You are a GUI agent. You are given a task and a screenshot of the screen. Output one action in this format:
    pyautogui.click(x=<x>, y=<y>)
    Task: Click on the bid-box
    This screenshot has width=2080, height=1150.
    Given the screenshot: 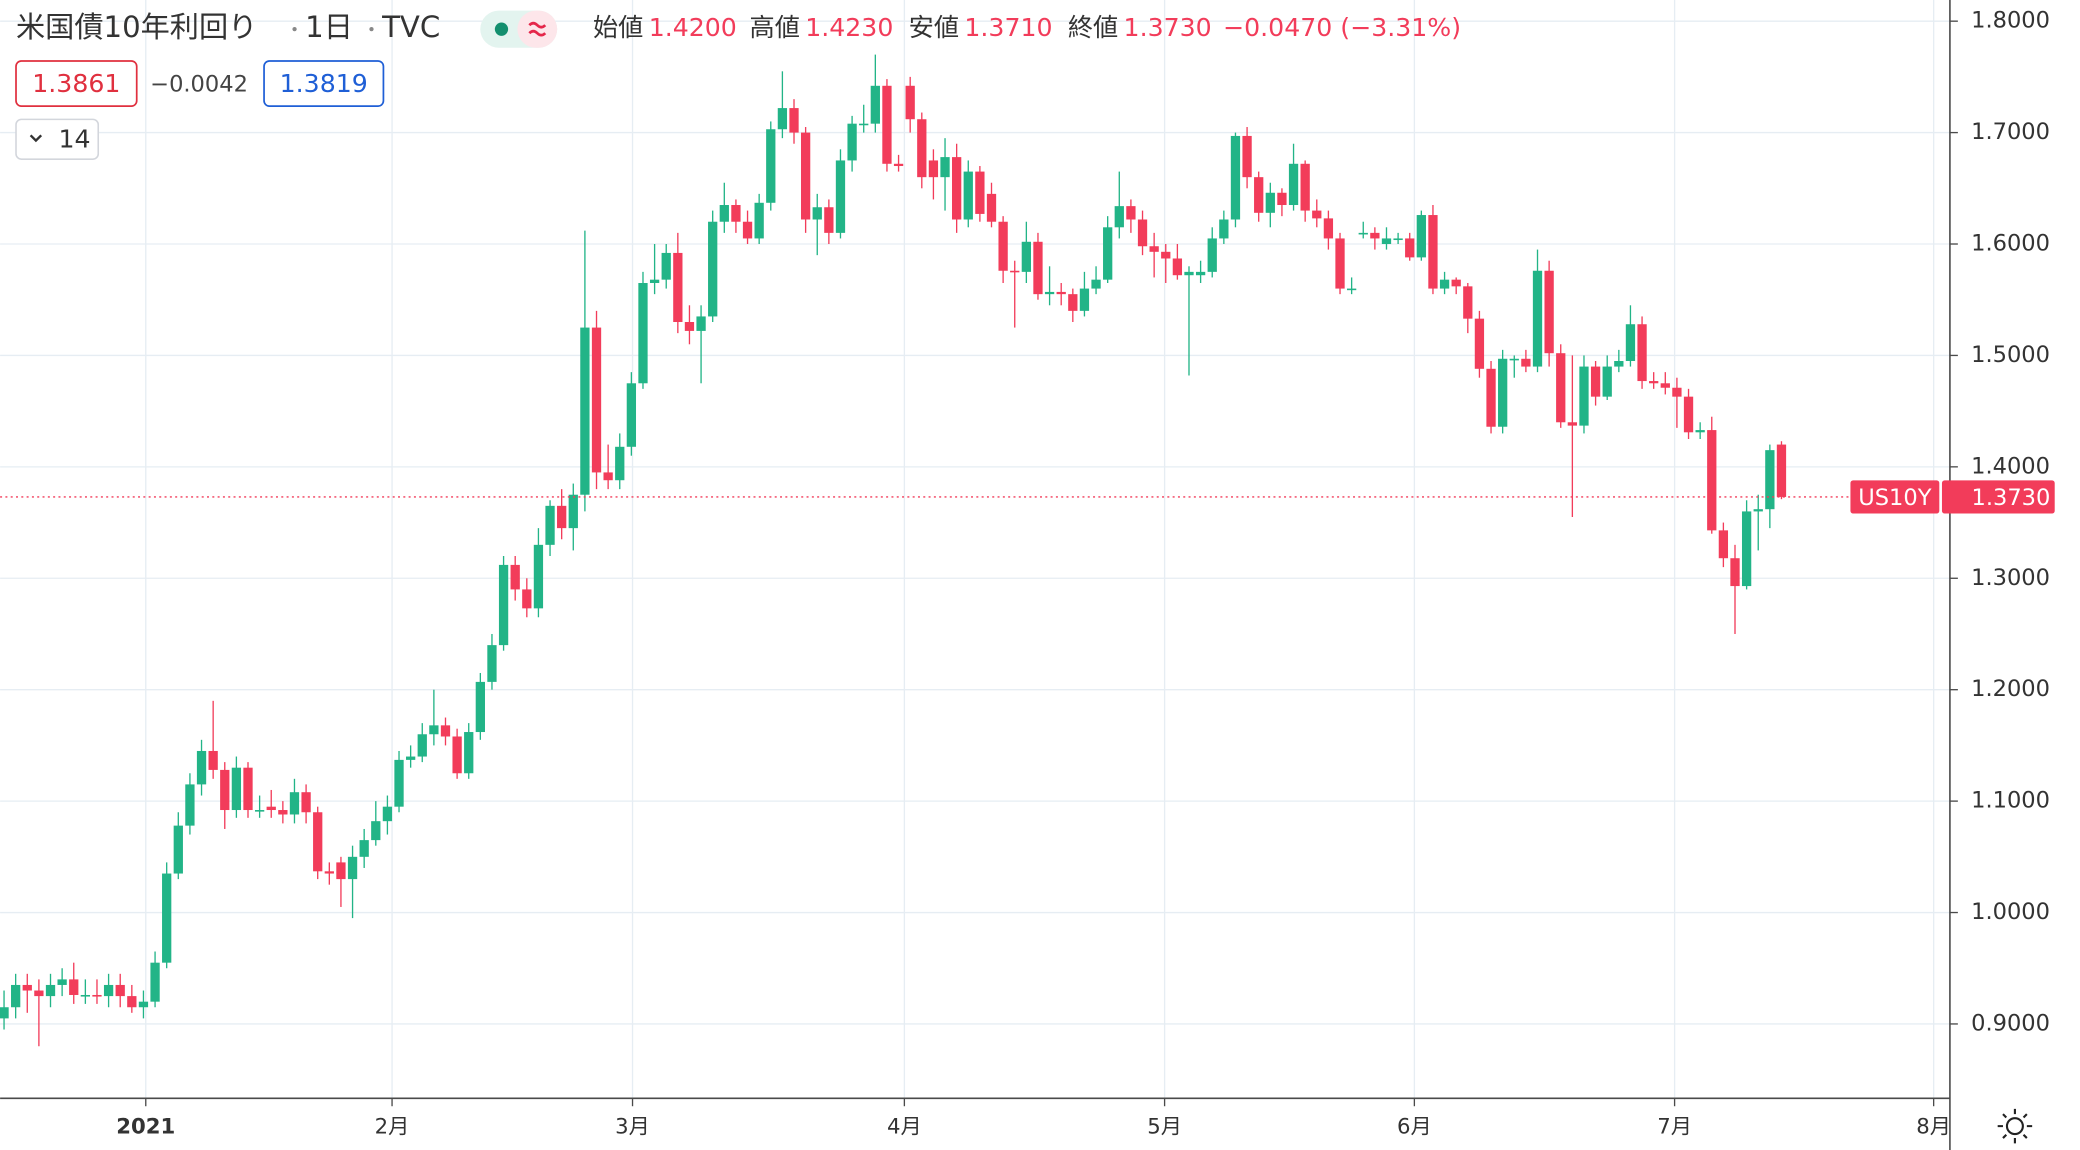 What is the action you would take?
    pyautogui.click(x=76, y=83)
    